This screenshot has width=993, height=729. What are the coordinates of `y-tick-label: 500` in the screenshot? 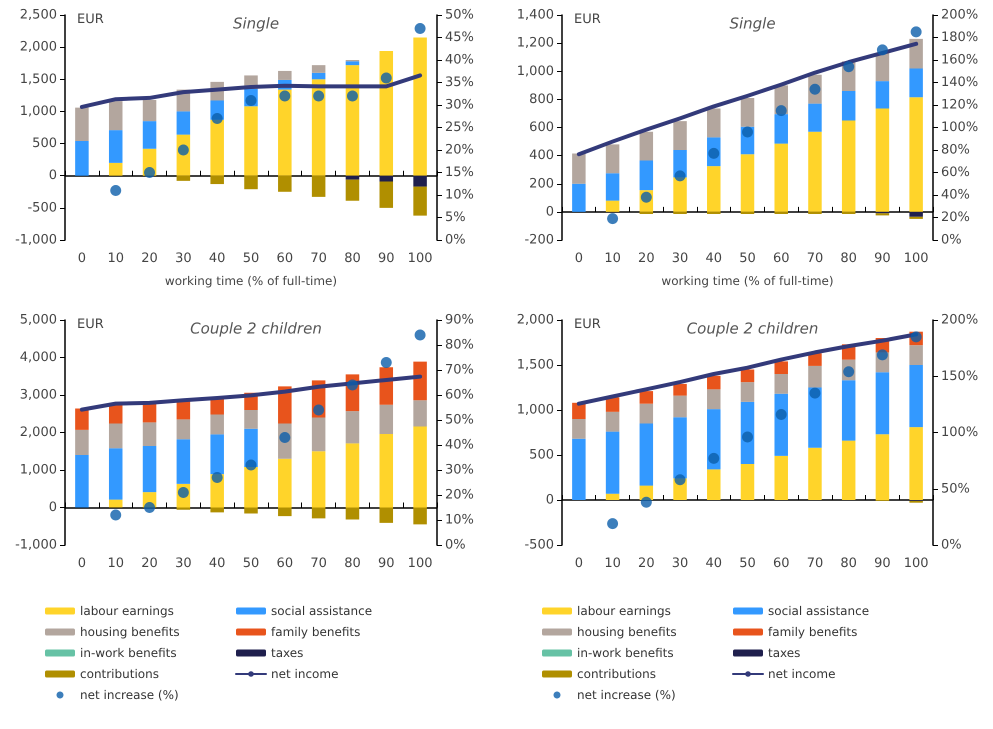 It's located at (541, 455).